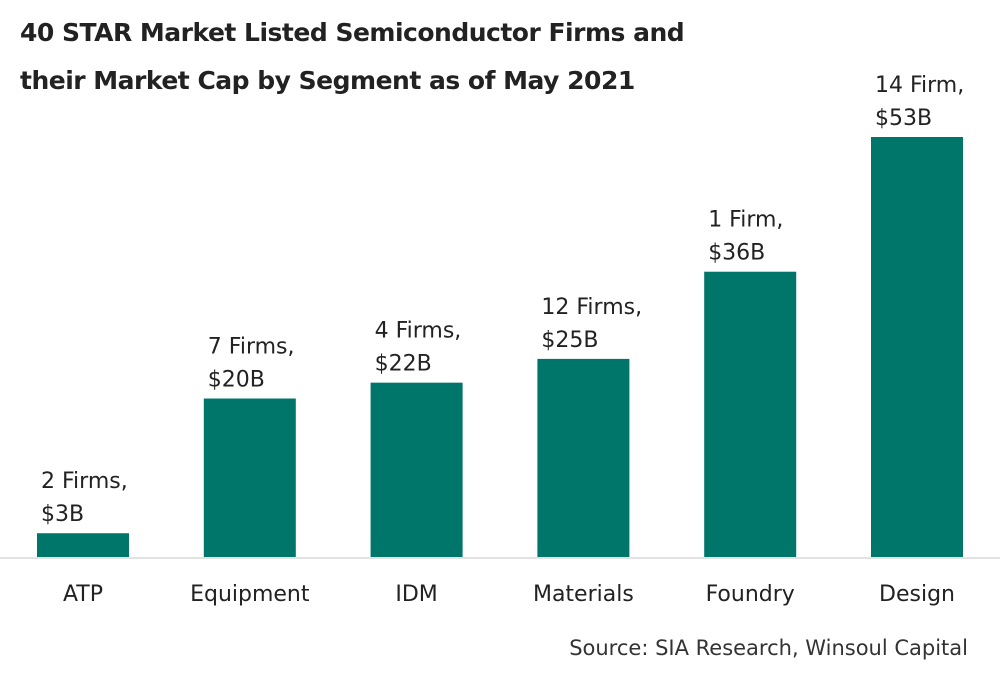 This screenshot has width=1000, height=681. What do you see at coordinates (83, 594) in the screenshot?
I see `x-tick-label: ATP` at bounding box center [83, 594].